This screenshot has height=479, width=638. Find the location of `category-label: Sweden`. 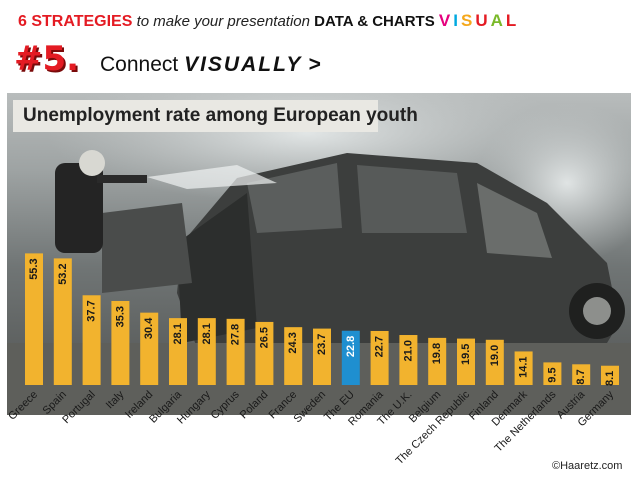

category-label: Sweden is located at coordinates (310, 407).